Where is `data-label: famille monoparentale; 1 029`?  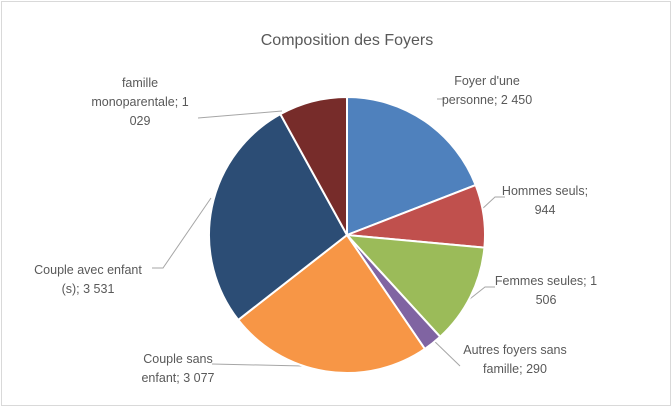 data-label: famille monoparentale; 1 029 is located at coordinates (140, 102).